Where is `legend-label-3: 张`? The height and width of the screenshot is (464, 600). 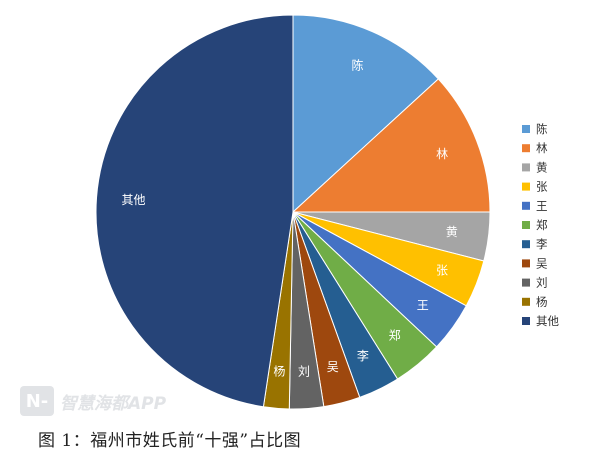 legend-label-3: 张 is located at coordinates (542, 187).